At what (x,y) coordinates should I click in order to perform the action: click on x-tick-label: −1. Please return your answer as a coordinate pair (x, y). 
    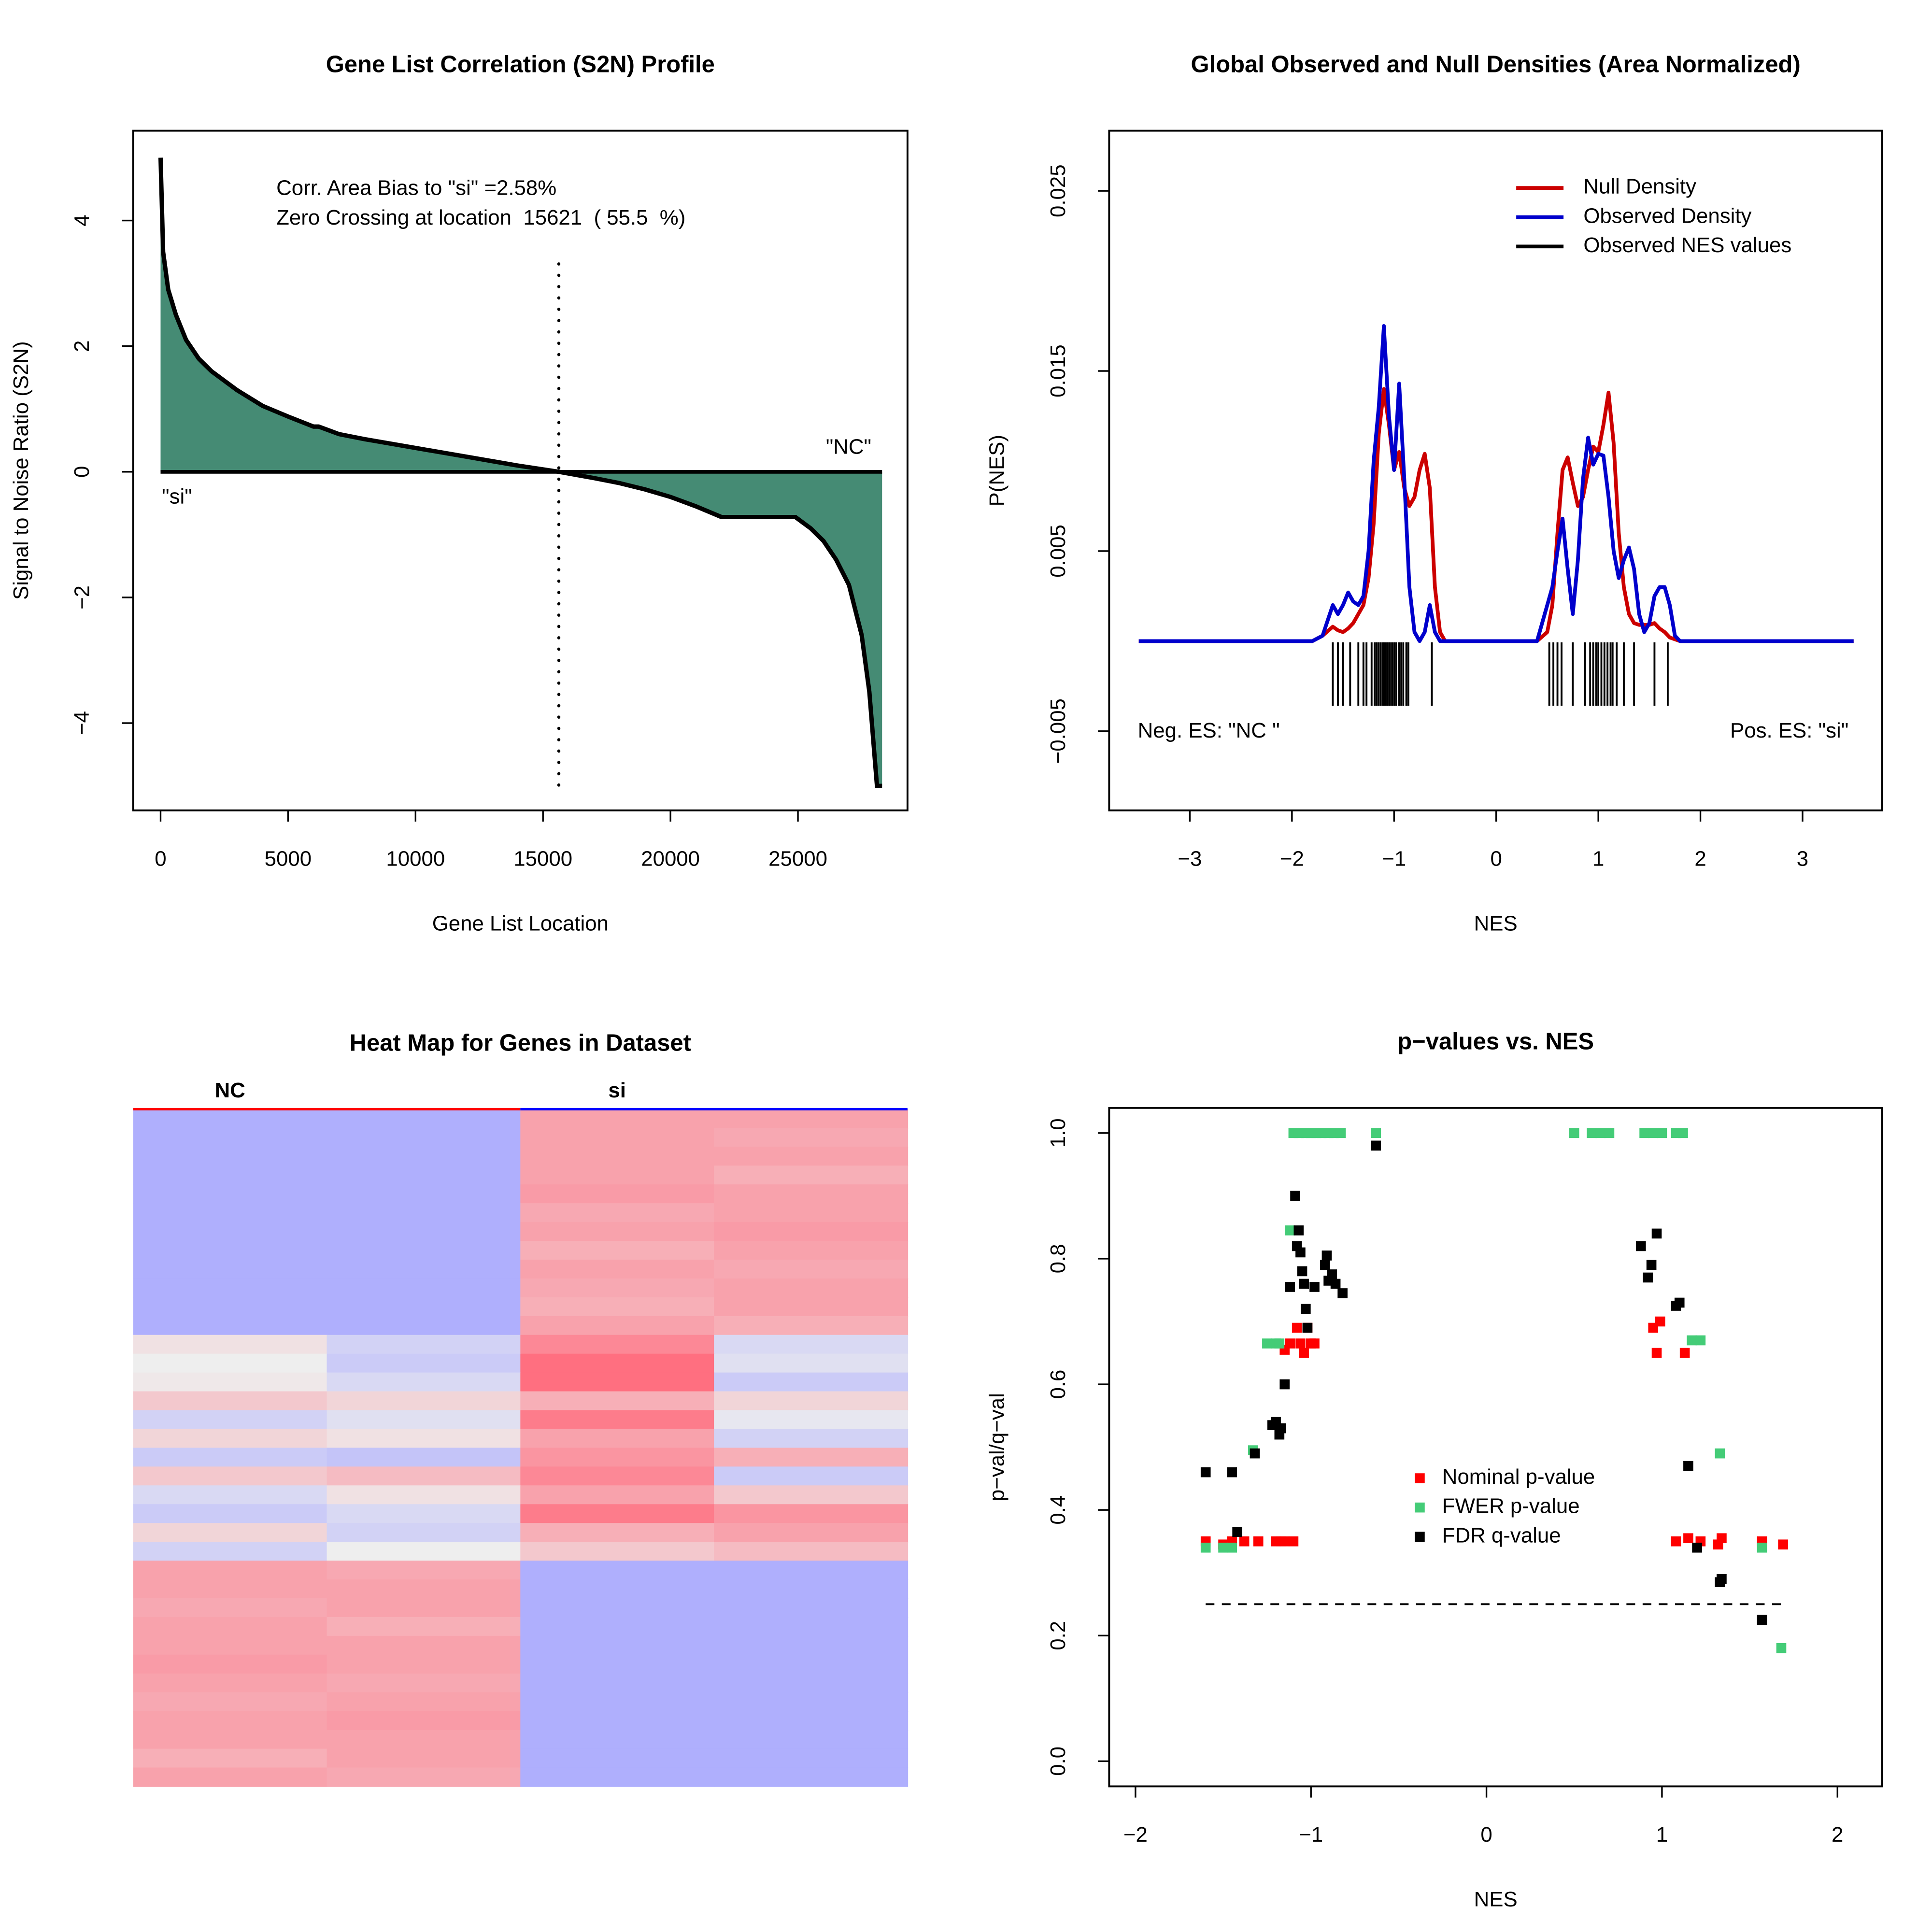
    Looking at the image, I should click on (1394, 859).